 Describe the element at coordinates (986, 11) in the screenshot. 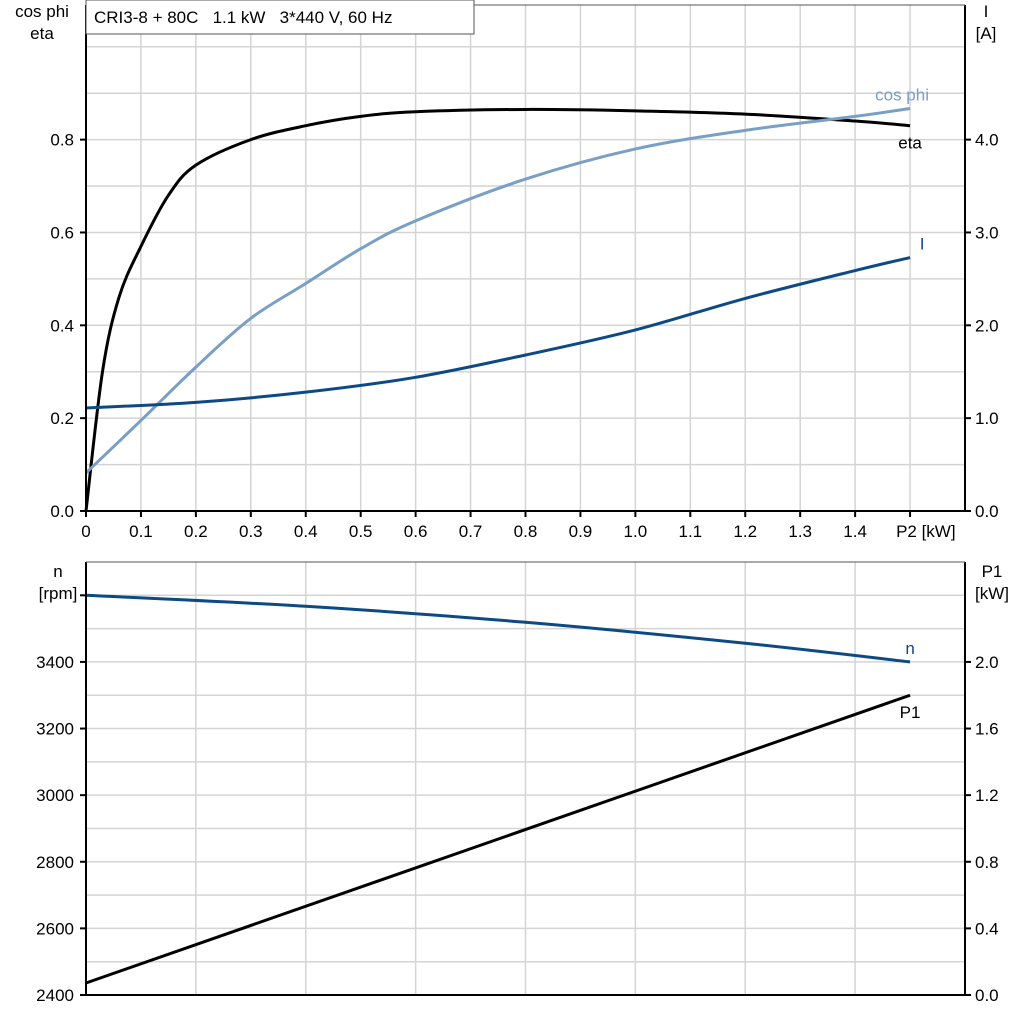

I see `y-axis-title-right: I` at that location.